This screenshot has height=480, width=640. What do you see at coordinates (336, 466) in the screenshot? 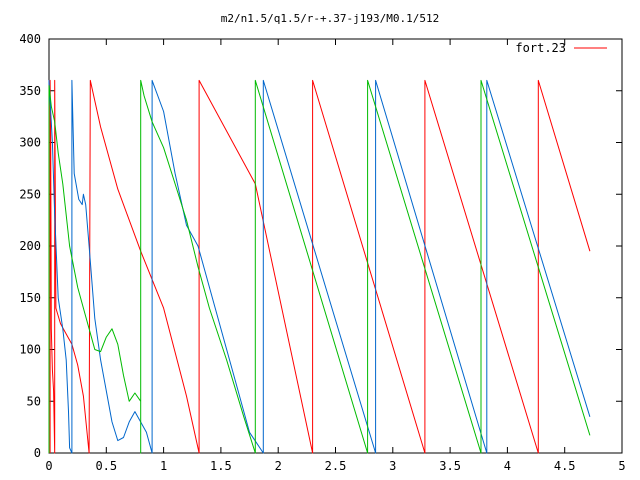
I see `x-tick-label: 2.5` at bounding box center [336, 466].